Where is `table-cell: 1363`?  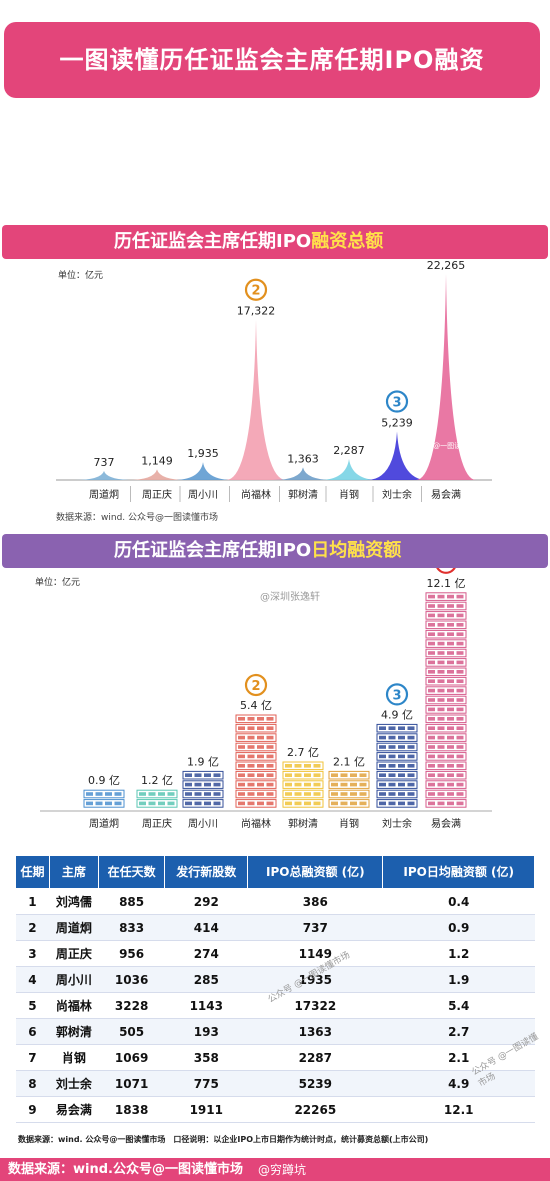
table-cell: 1363 is located at coordinates (315, 1031).